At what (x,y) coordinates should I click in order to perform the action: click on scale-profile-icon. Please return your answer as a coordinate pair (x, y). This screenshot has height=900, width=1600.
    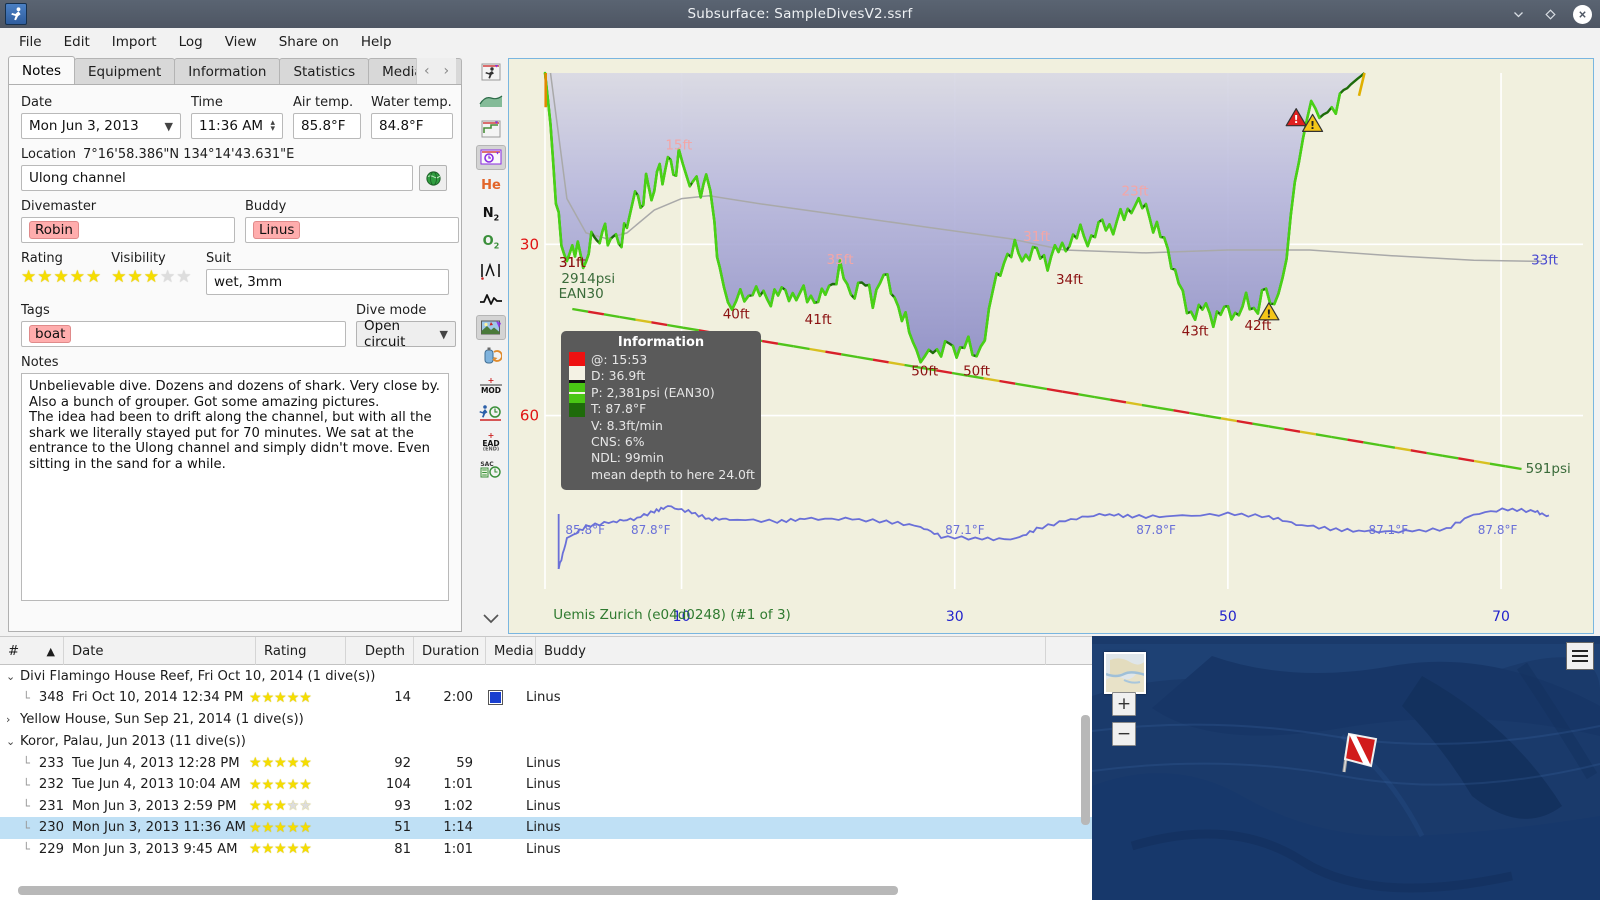
    Looking at the image, I should click on (491, 72).